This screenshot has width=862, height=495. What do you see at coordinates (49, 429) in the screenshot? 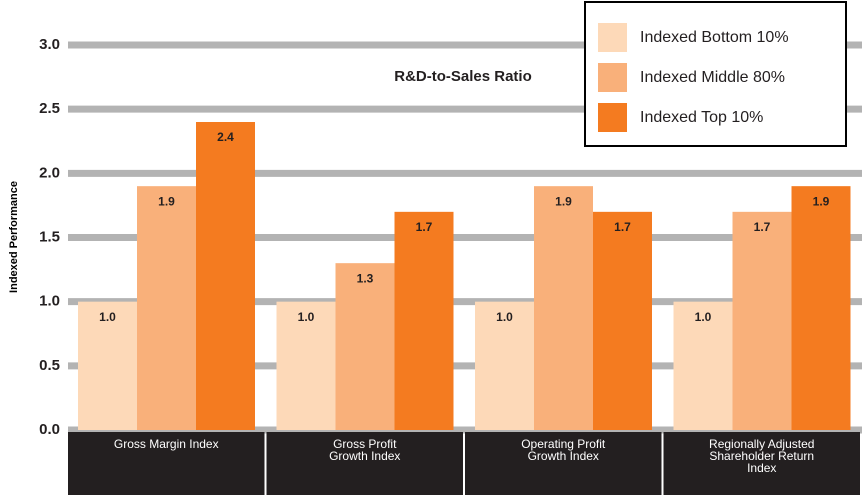
I see `y-tick-label: 0.0` at bounding box center [49, 429].